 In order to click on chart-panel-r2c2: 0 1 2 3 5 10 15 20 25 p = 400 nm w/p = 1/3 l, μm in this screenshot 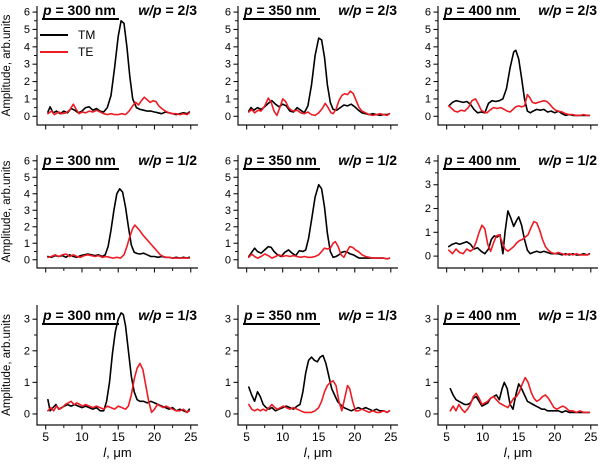, I will do `click(507, 382)`.